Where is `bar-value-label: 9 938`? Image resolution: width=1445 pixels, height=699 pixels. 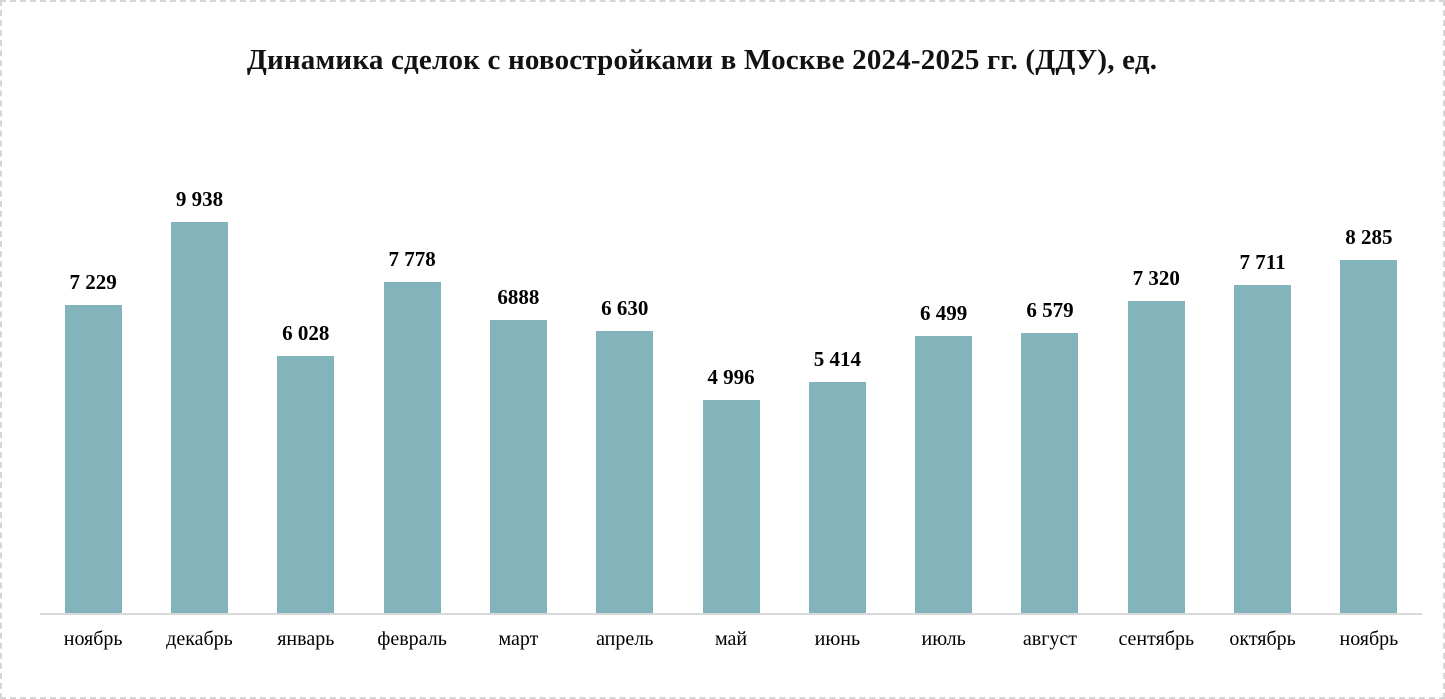 bar-value-label: 9 938 is located at coordinates (199, 199).